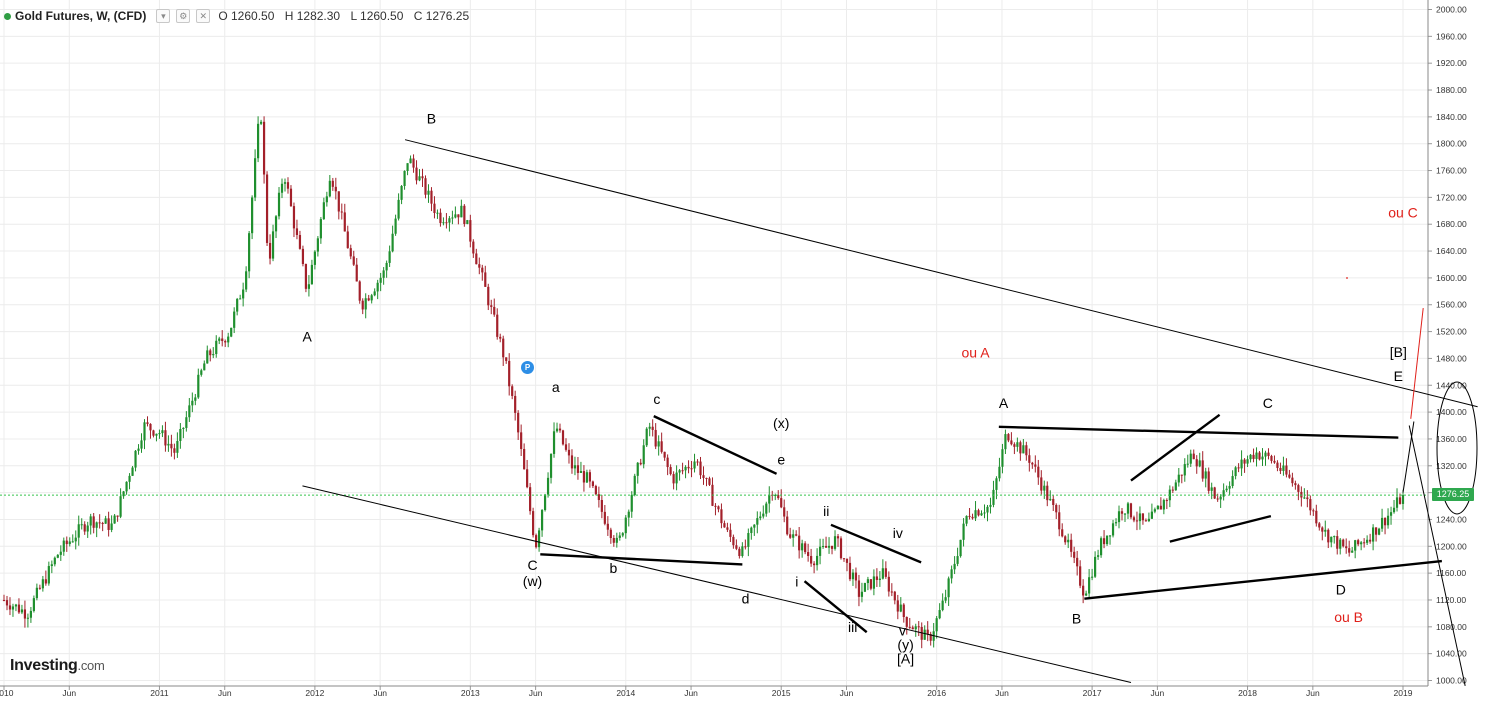 The image size is (1494, 701). What do you see at coordinates (1398, 352) in the screenshot?
I see `wave-label: [B]` at bounding box center [1398, 352].